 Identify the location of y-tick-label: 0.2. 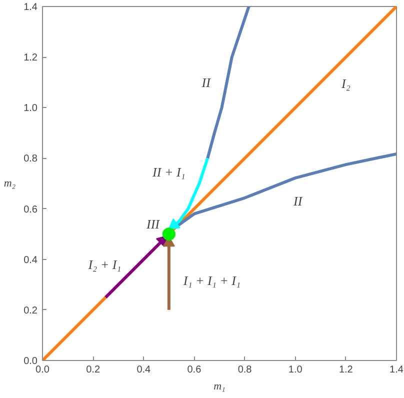
(31, 310).